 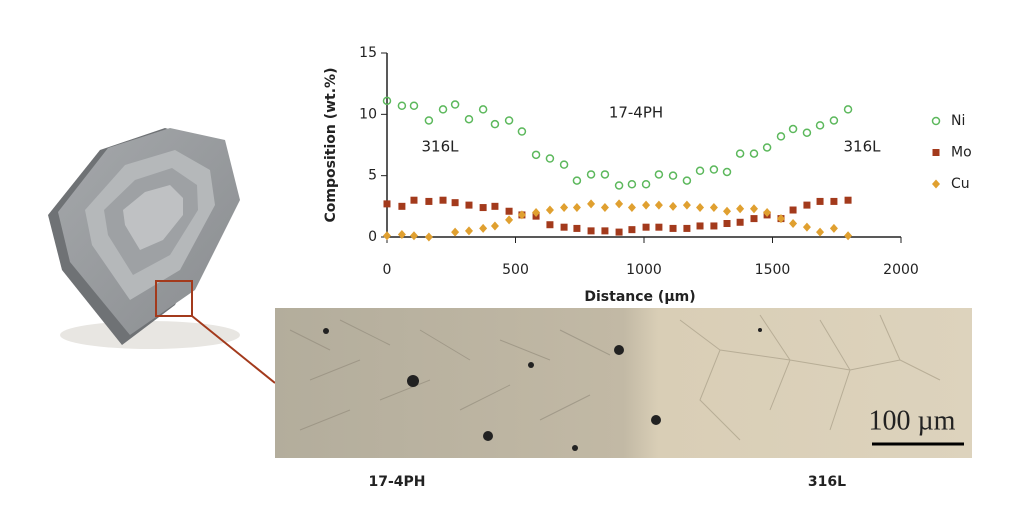 I want to click on x-tick-label: 1000, so click(x=644, y=270).